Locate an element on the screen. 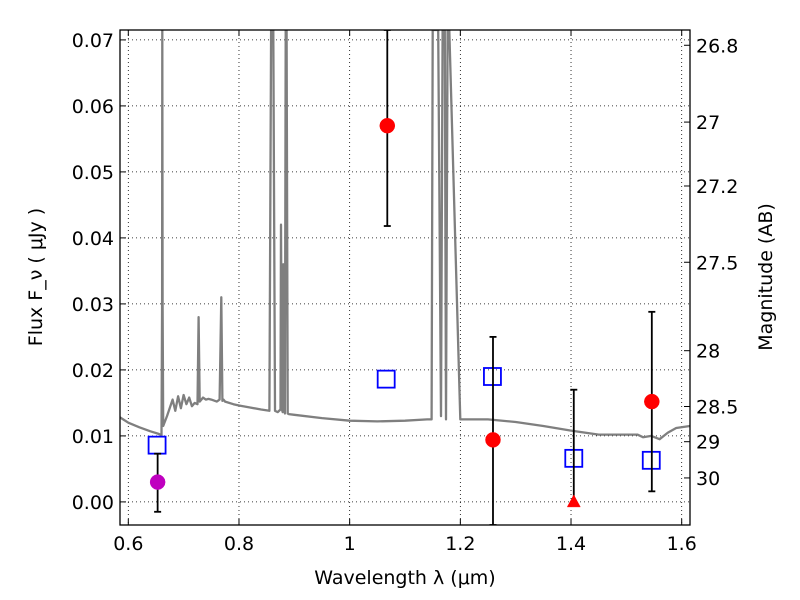  mag-tick-label: 26.8 is located at coordinates (717, 46).